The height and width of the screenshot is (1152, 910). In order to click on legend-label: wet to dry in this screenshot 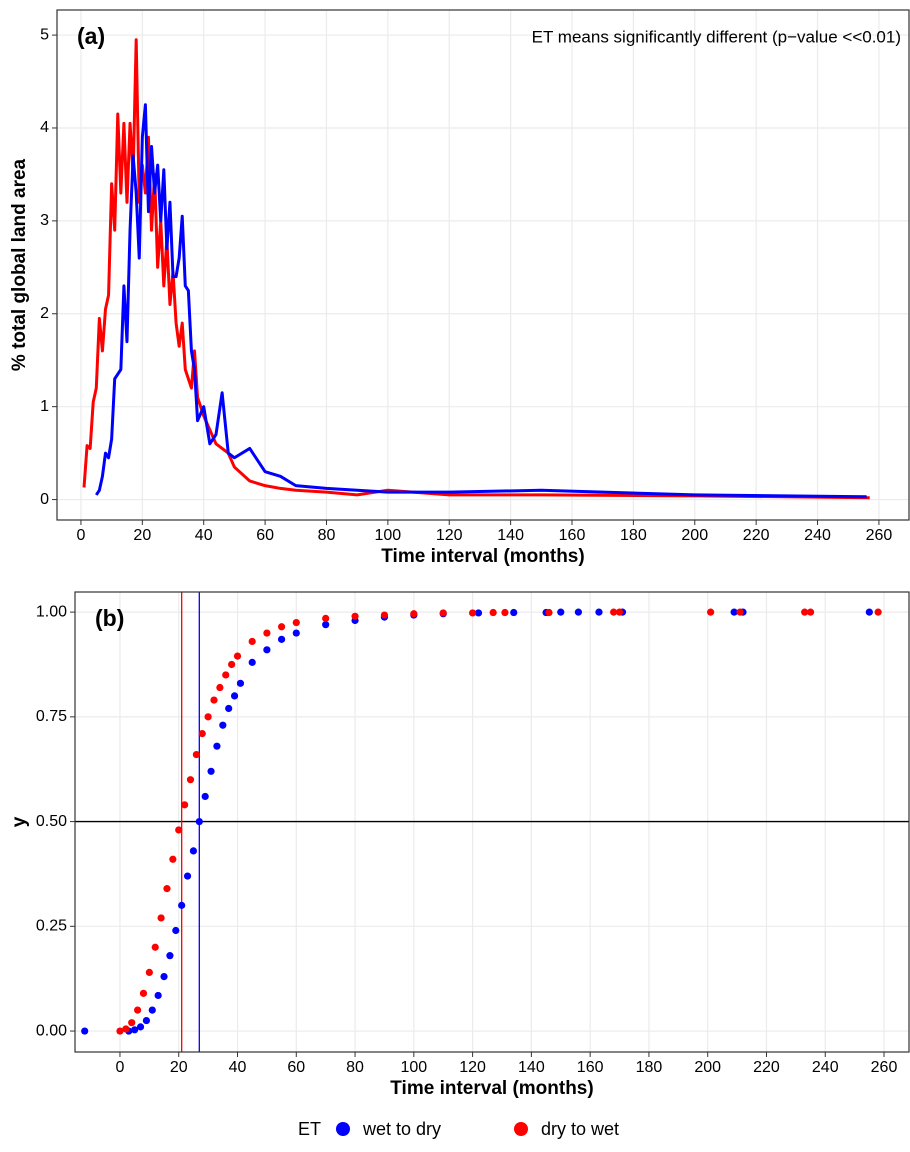, I will do `click(401, 1129)`.